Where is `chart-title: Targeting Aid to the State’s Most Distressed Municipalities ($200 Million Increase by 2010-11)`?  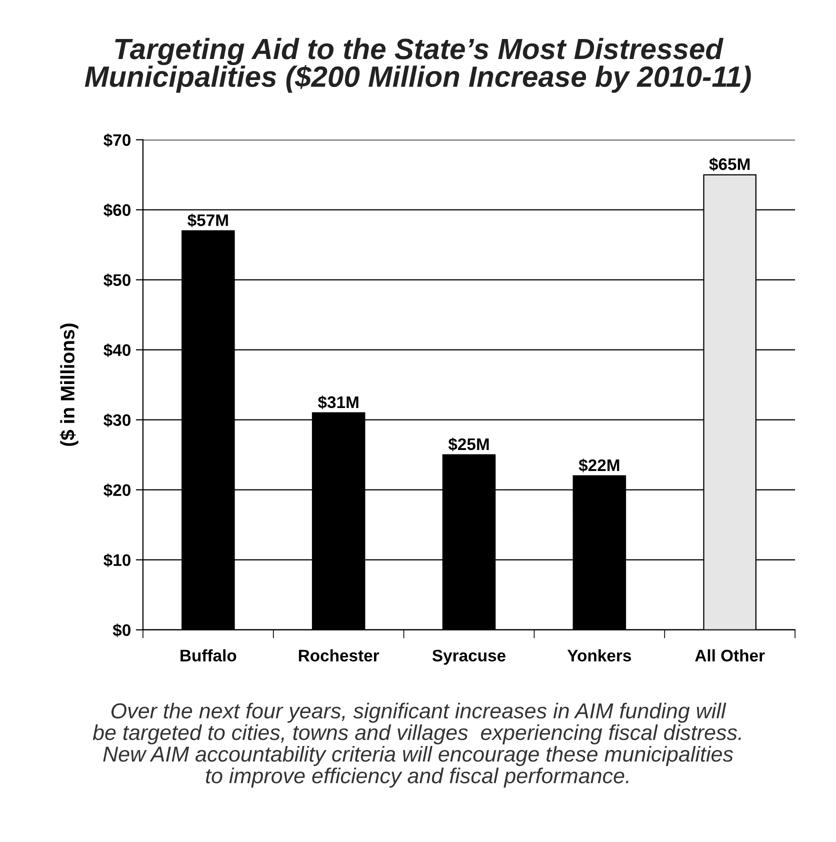
chart-title: Targeting Aid to the State’s Most Distressed Municipalities ($200 Million Increase by 2010-11) is located at coordinates (417, 65).